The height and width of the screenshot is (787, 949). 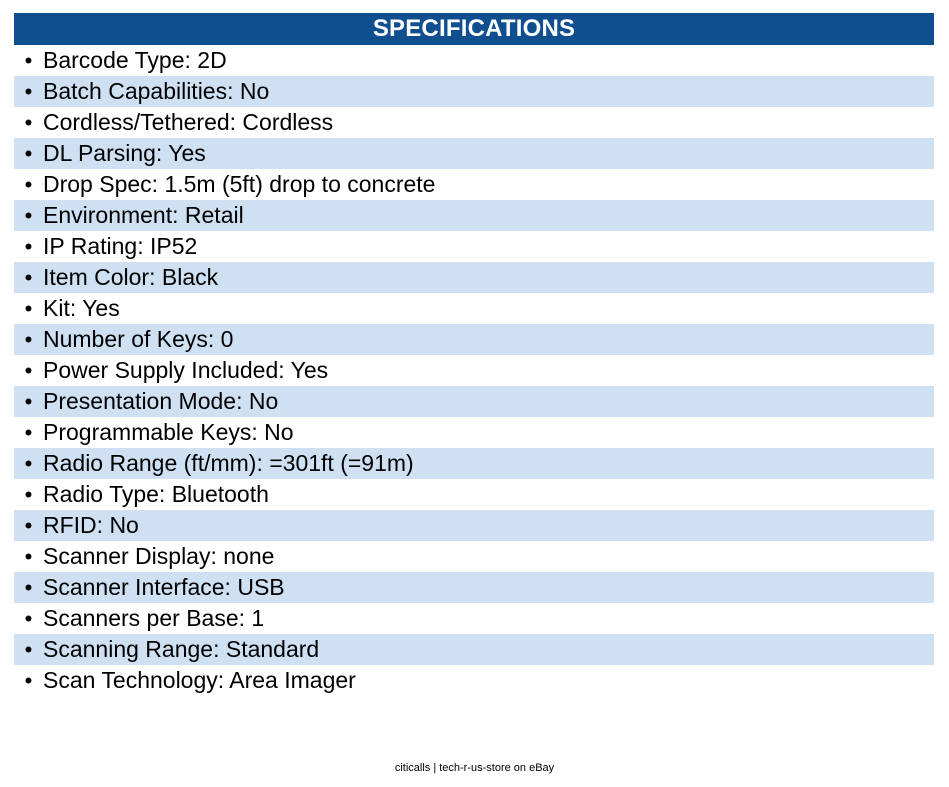 I want to click on spec-text: Barcode Type: 2D, so click(x=135, y=60).